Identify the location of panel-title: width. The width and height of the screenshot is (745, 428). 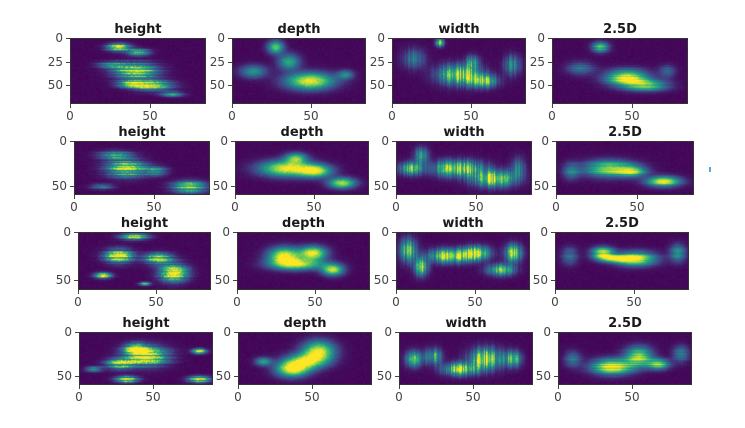
(463, 223).